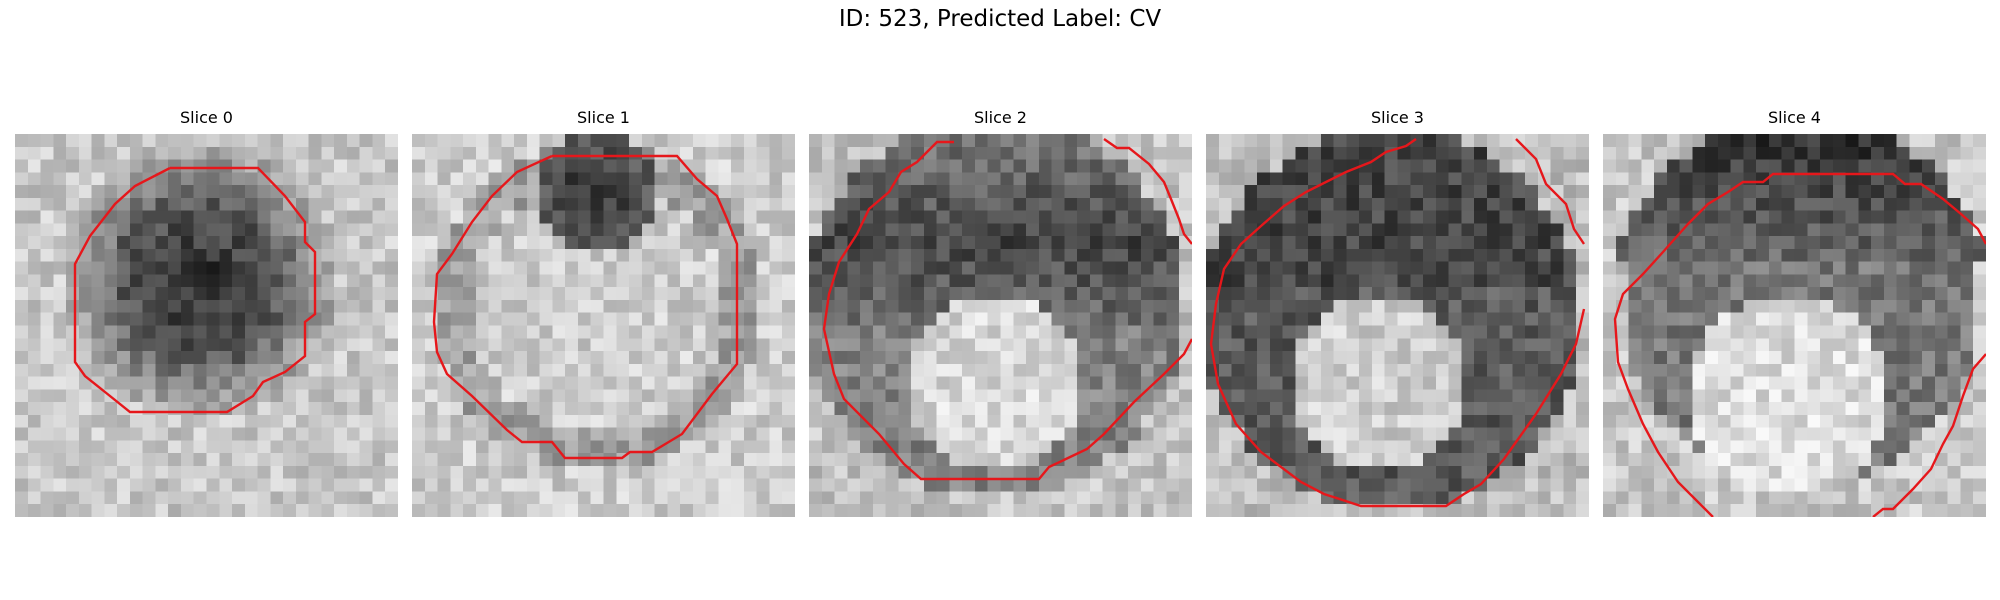  I want to click on slice-title: Slice 2, so click(1000, 117).